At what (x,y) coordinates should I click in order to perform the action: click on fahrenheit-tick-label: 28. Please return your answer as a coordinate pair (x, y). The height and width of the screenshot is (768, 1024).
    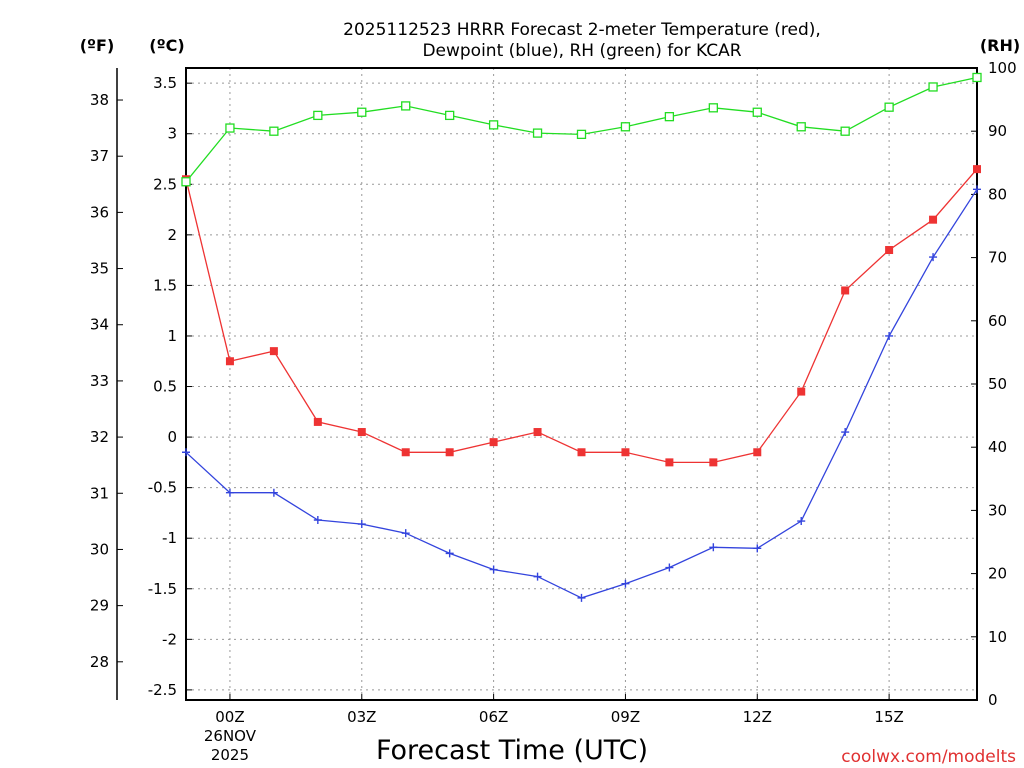
    Looking at the image, I should click on (99, 662).